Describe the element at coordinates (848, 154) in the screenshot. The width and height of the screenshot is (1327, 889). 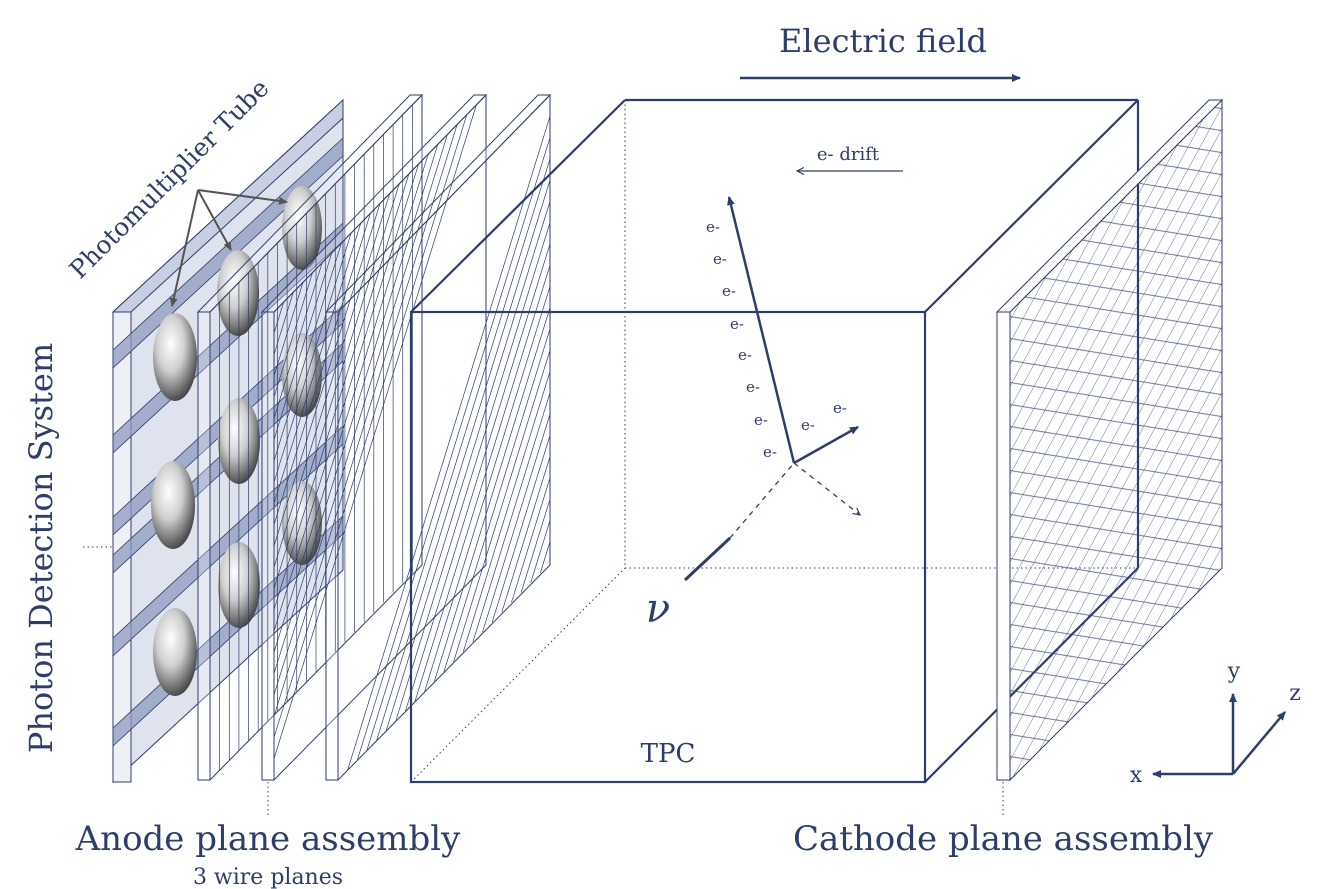
I see `drift-label: e- drift` at that location.